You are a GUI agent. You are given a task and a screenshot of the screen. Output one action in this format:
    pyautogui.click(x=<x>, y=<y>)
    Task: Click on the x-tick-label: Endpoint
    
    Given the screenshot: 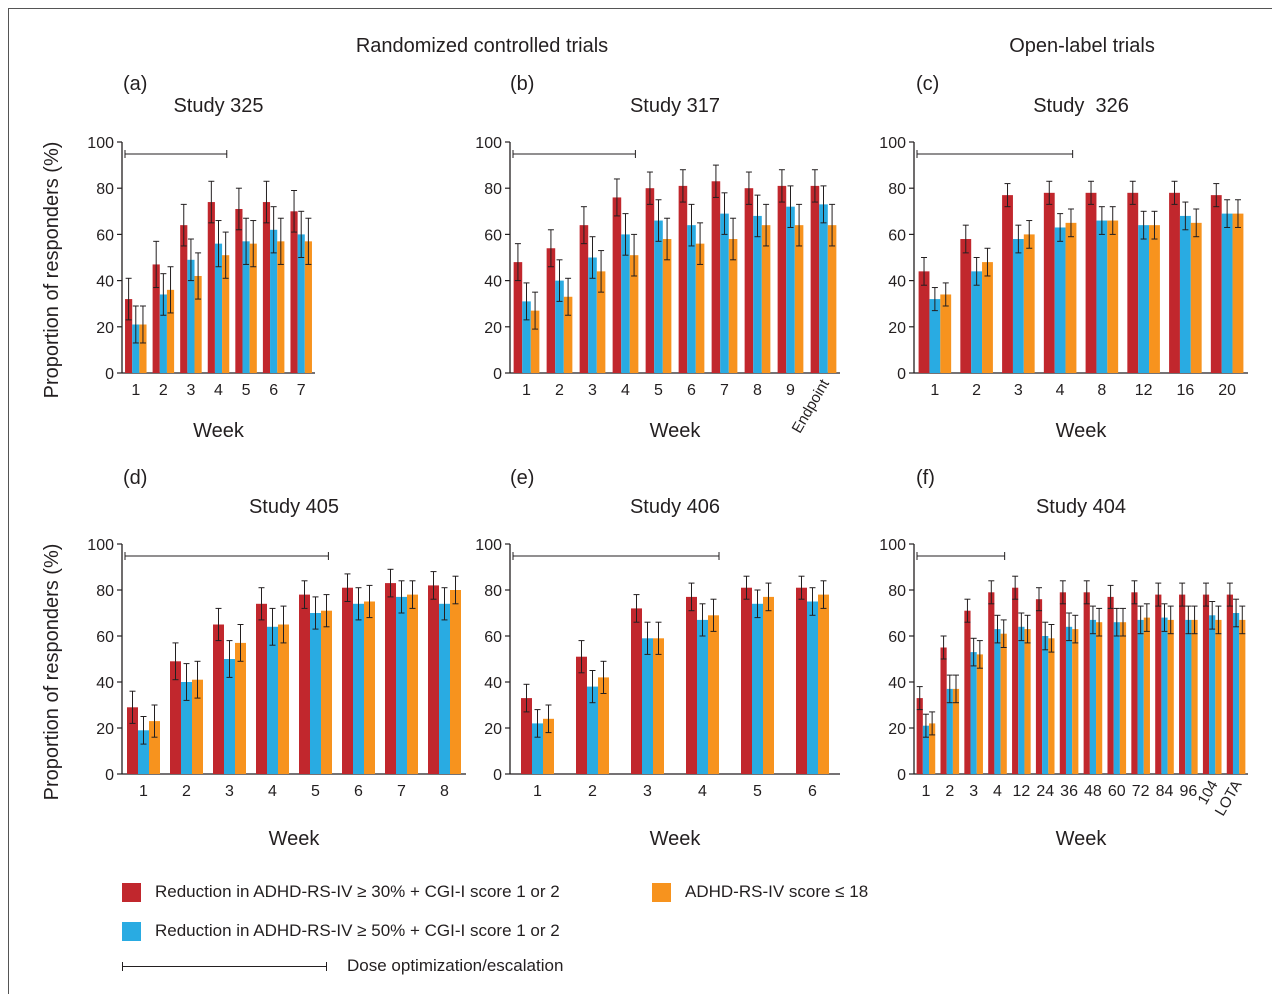 What is the action you would take?
    pyautogui.click(x=811, y=406)
    